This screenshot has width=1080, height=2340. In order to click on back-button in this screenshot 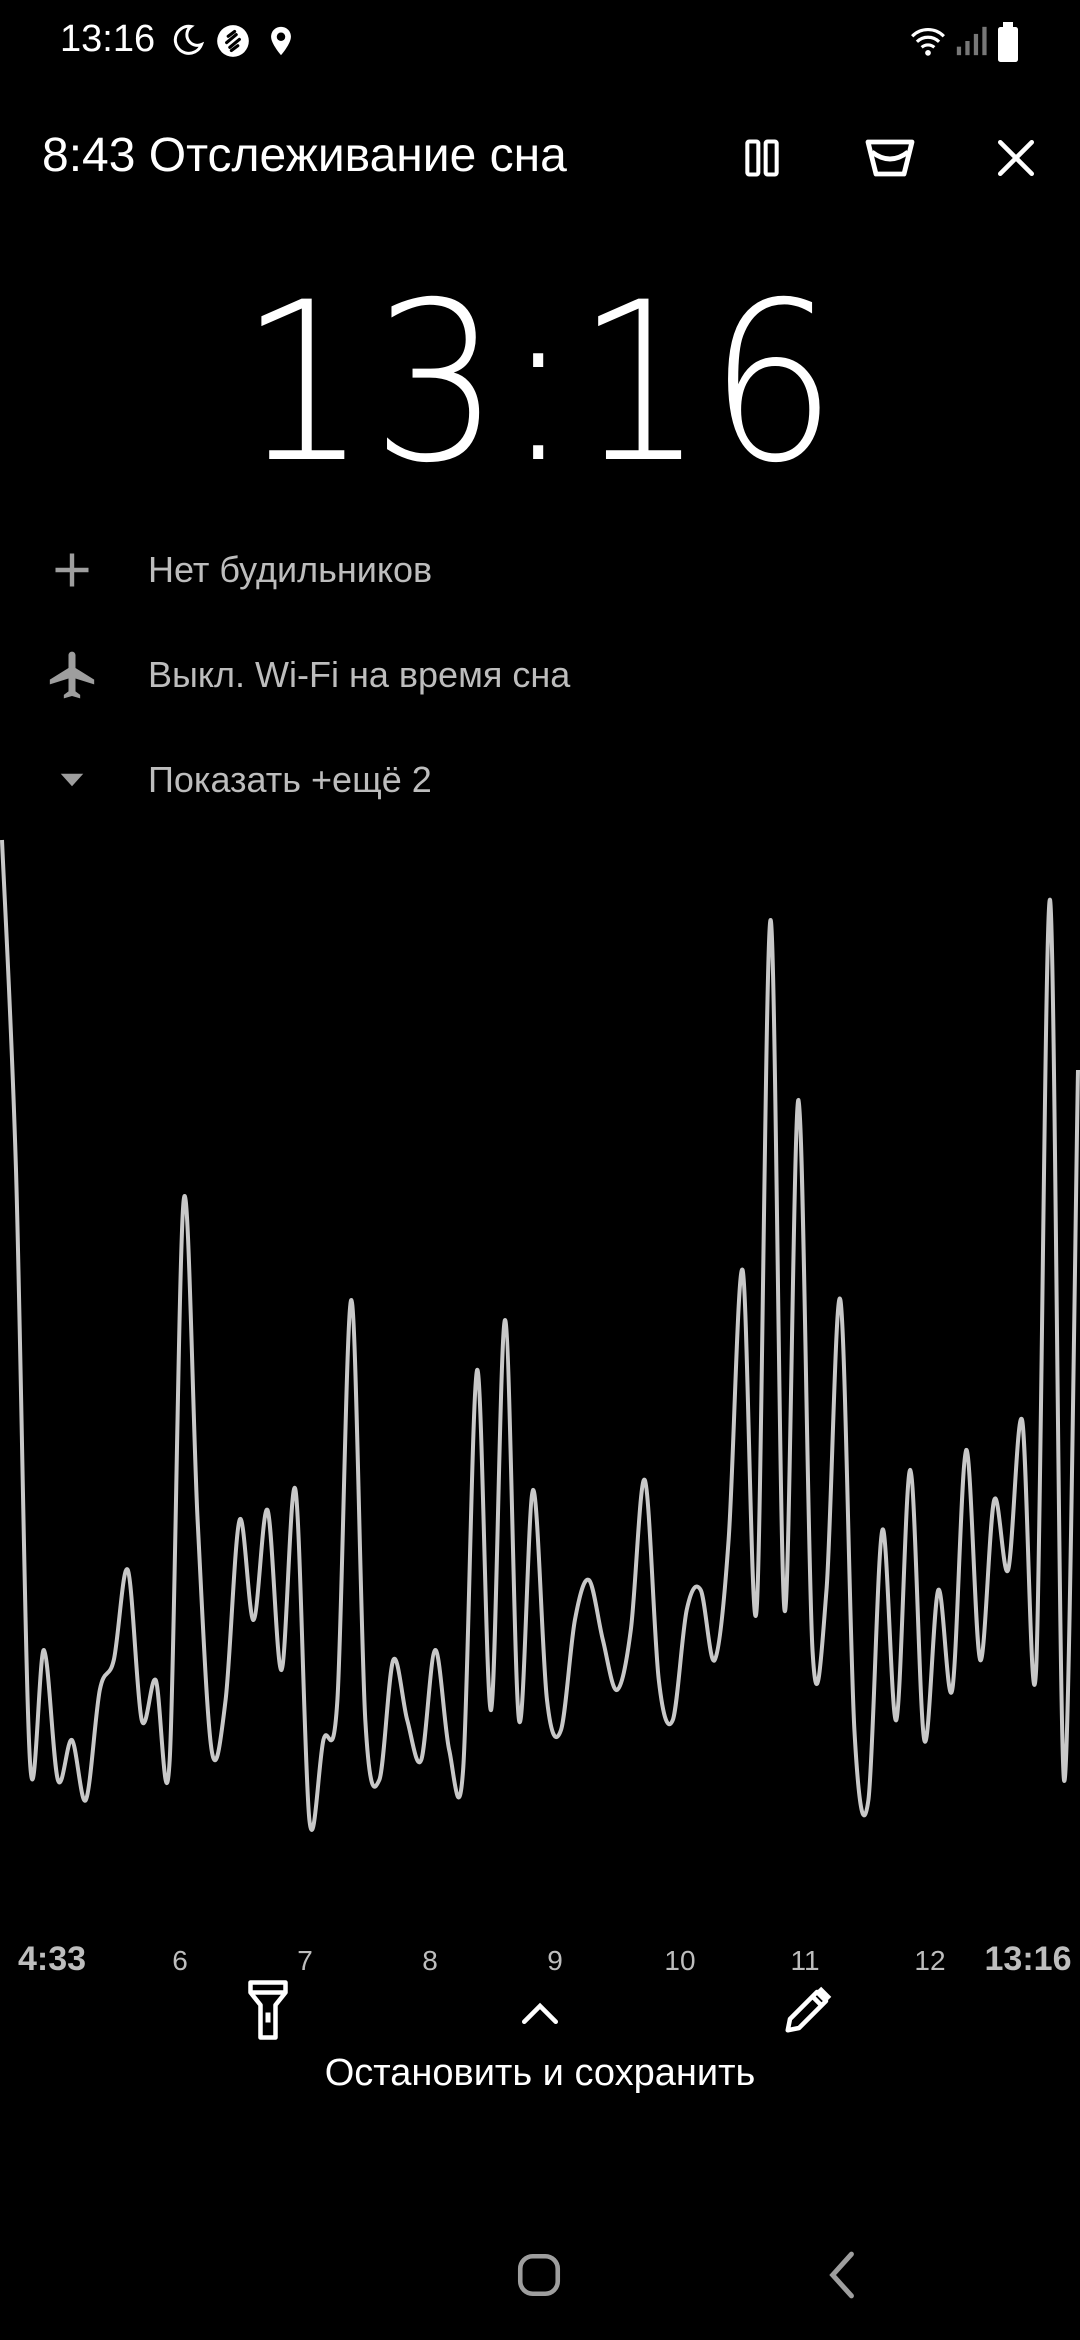, I will do `click(841, 2277)`.